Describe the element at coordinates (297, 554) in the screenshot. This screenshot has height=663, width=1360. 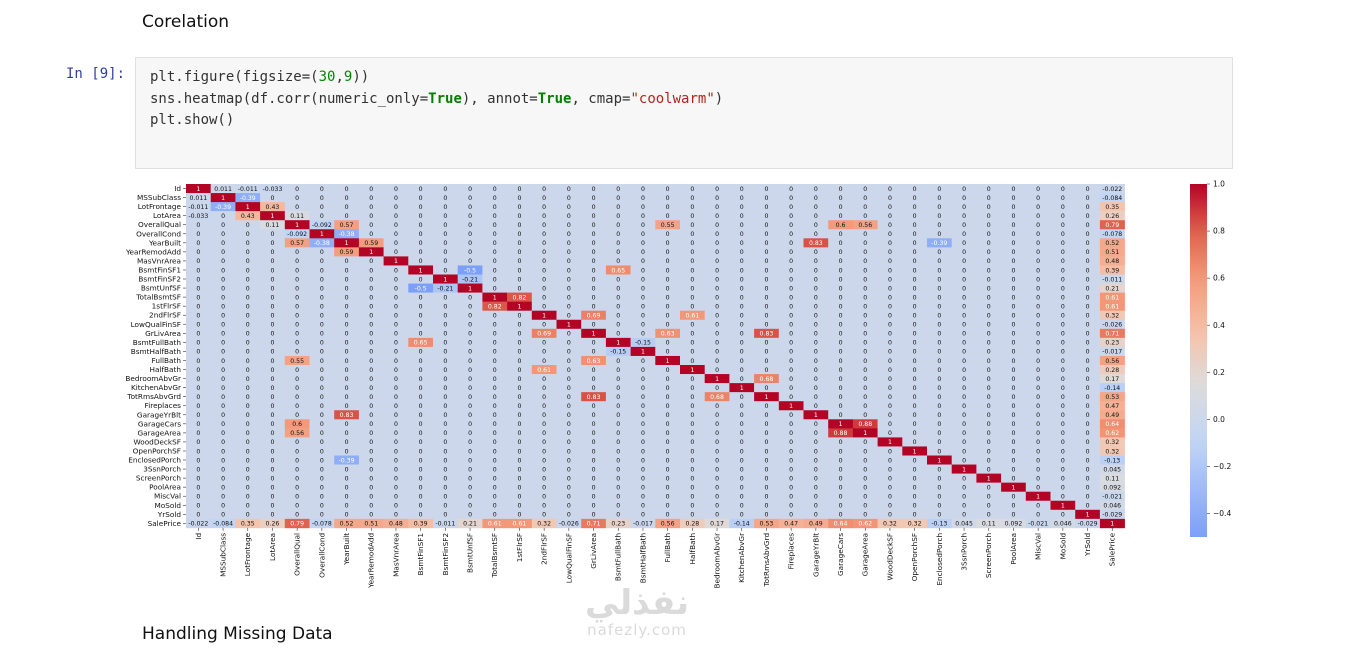
I see `x-tick-label: OverallQual` at that location.